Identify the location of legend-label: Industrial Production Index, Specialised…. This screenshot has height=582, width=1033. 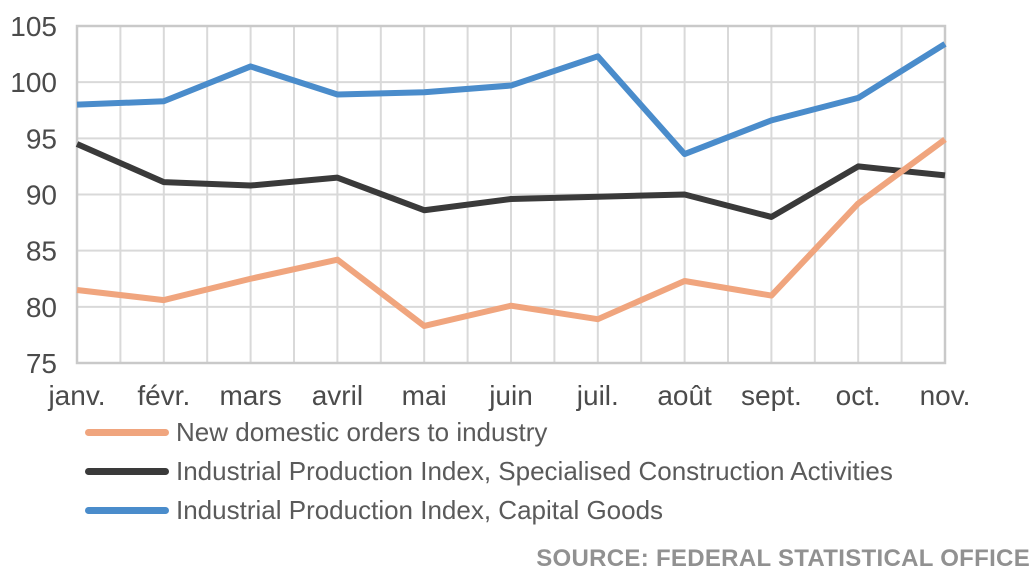
(534, 471).